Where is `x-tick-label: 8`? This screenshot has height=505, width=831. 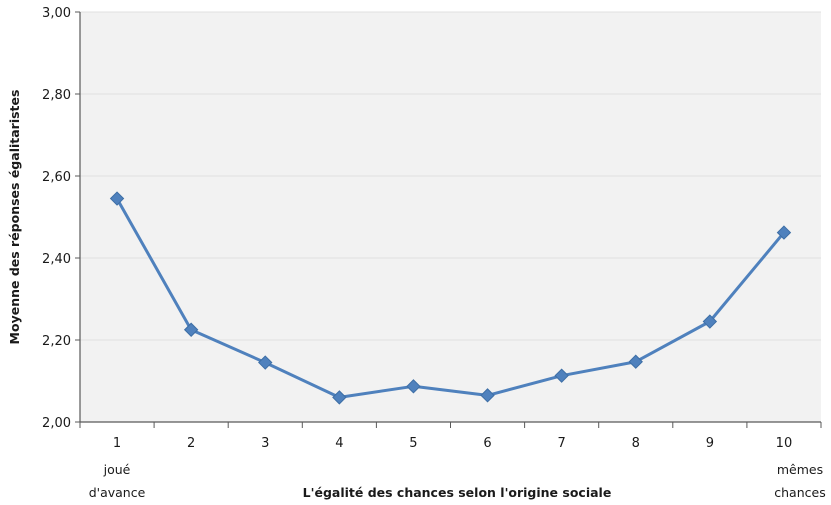
x-tick-label: 8 is located at coordinates (636, 443).